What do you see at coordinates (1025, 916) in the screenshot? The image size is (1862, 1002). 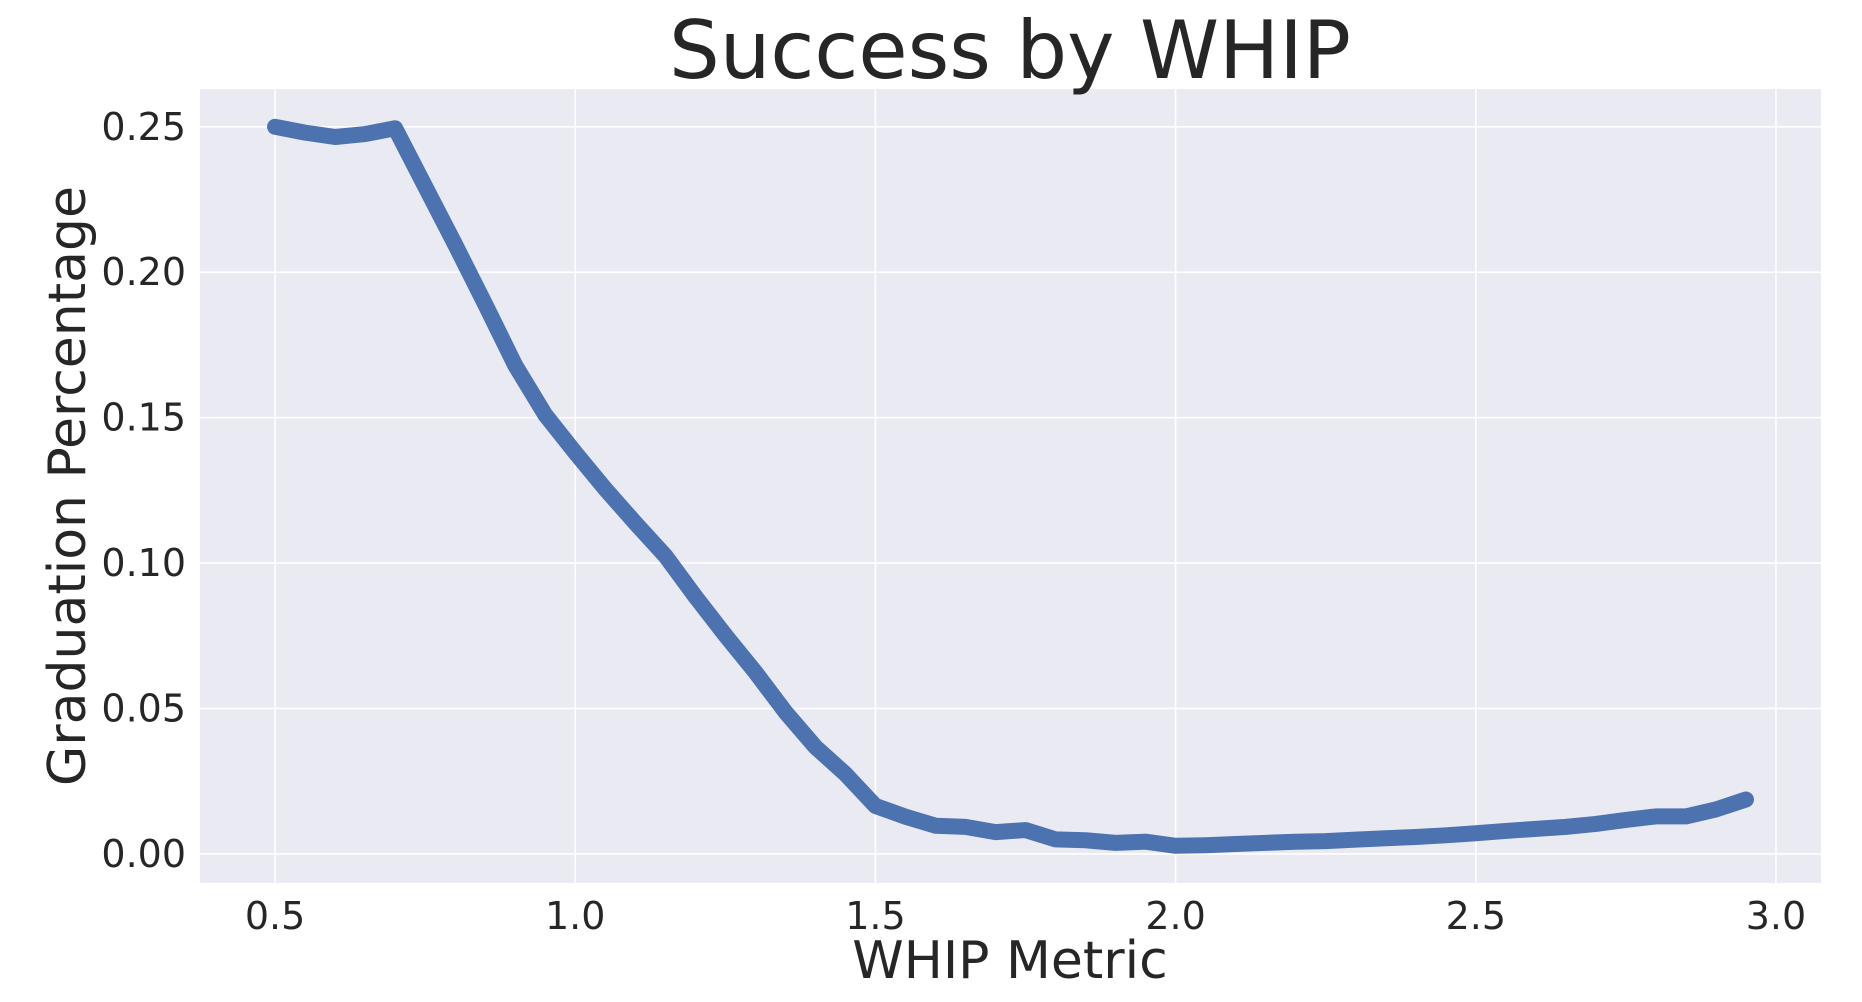 I see `x-axis: 0.5 1.0 1.5 2.0 2.5 3.0` at bounding box center [1025, 916].